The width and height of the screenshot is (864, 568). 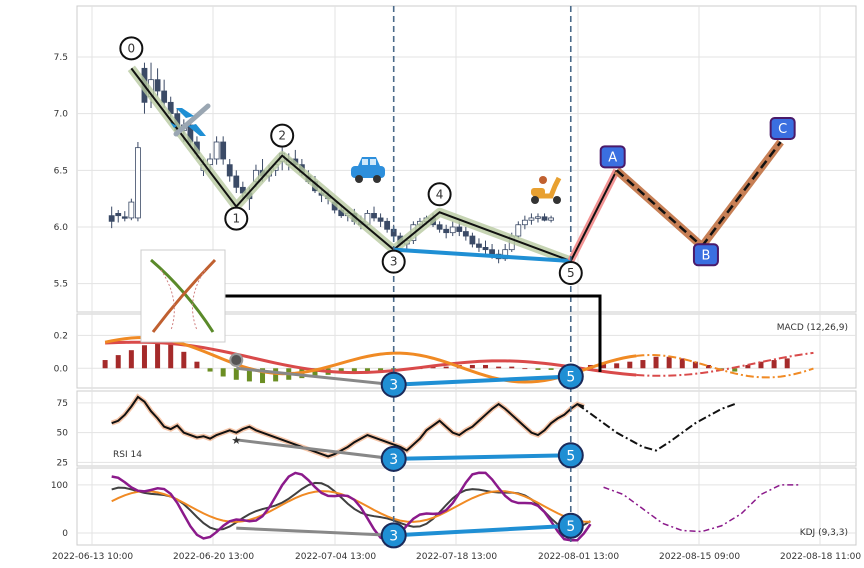 What do you see at coordinates (127, 455) in the screenshot?
I see `rsi-label: RSI 14` at bounding box center [127, 455].